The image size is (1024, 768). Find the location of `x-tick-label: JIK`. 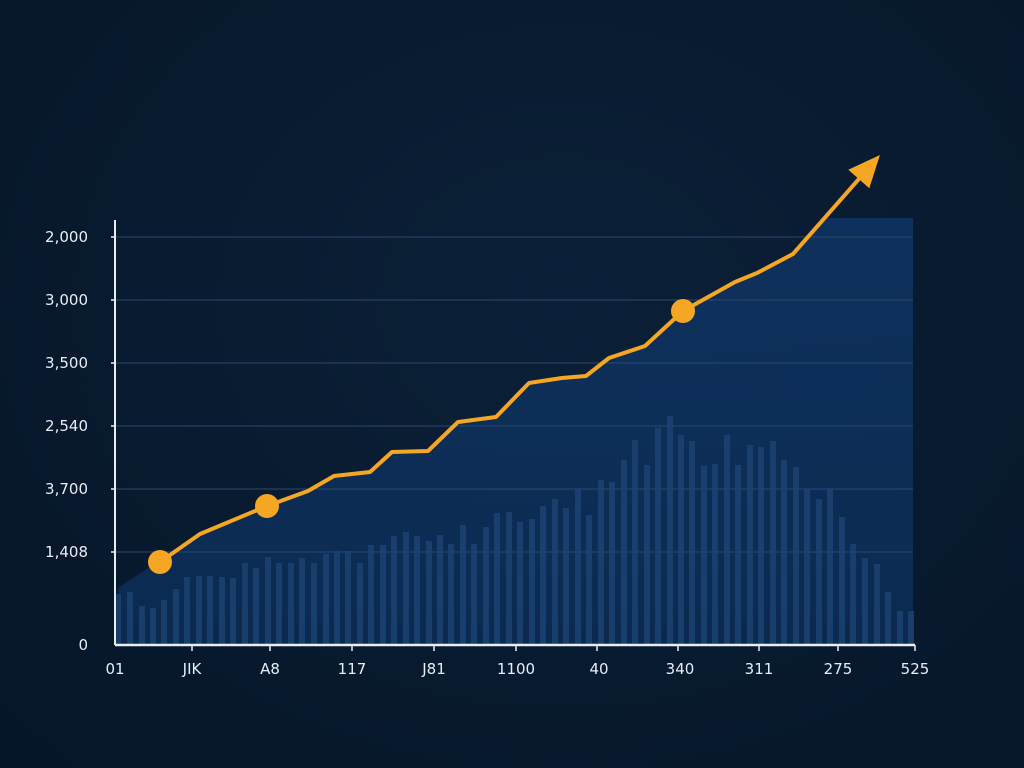

x-tick-label: JIK is located at coordinates (192, 669).